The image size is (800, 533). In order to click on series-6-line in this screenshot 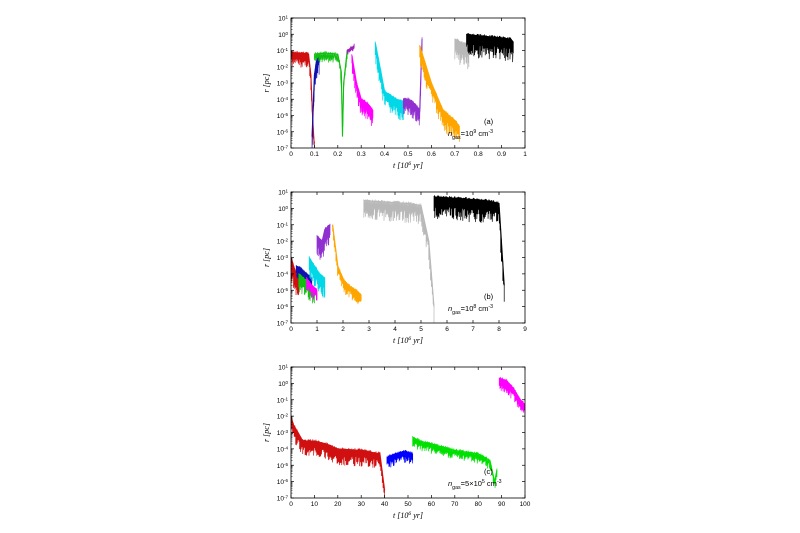, I will do `click(323, 241)`.